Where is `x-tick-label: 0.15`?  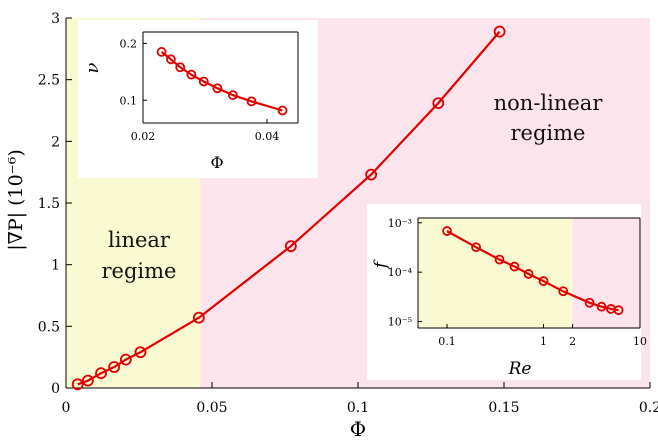 x-tick-label: 0.15 is located at coordinates (503, 408).